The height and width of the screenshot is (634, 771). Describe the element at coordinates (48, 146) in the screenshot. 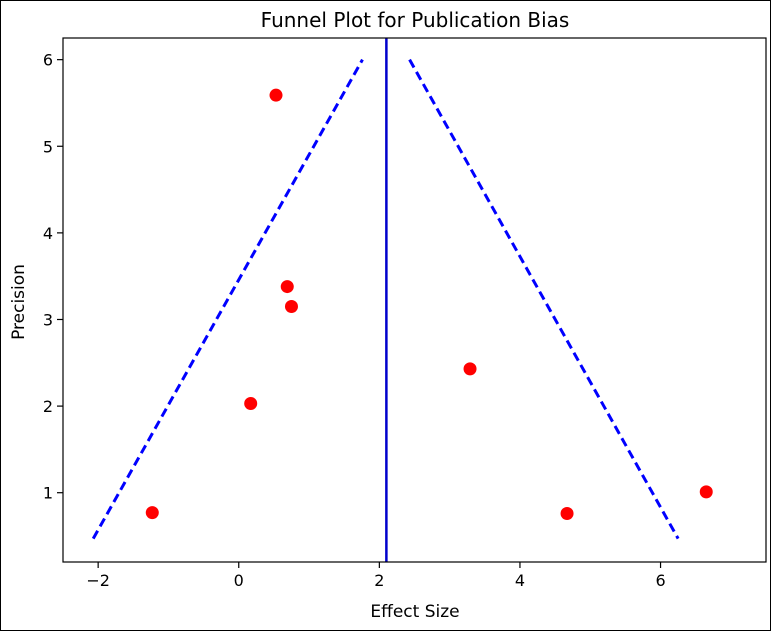

I see `y-tick-label: 5` at that location.